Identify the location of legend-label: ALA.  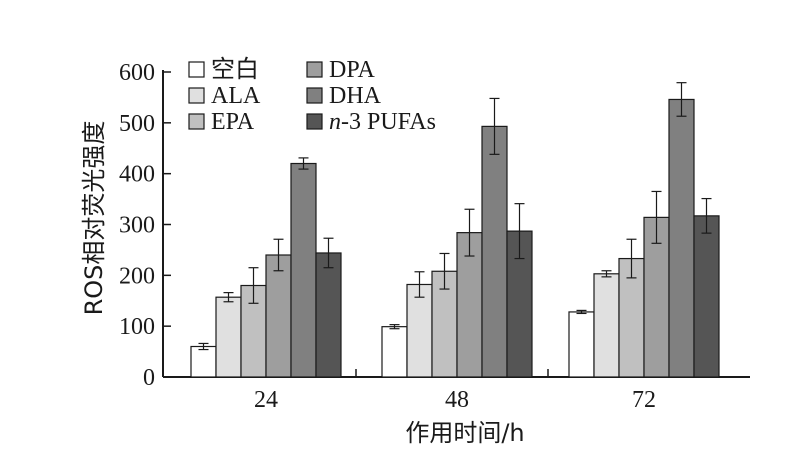
(236, 96).